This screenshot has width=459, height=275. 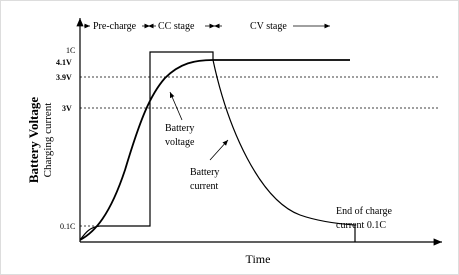 What do you see at coordinates (204, 186) in the screenshot?
I see `annotation: current` at bounding box center [204, 186].